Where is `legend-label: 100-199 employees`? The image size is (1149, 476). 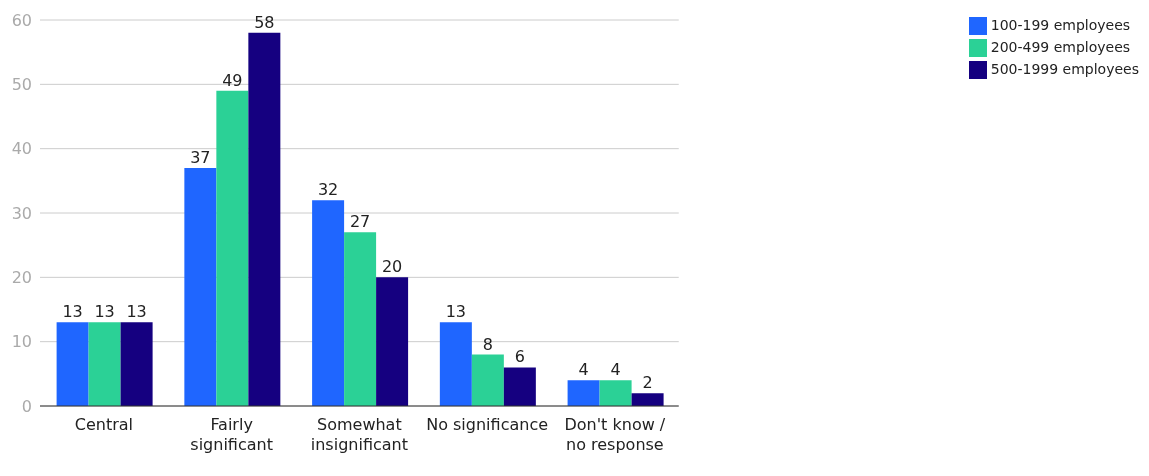
legend-label: 100-199 employees is located at coordinates (1060, 25).